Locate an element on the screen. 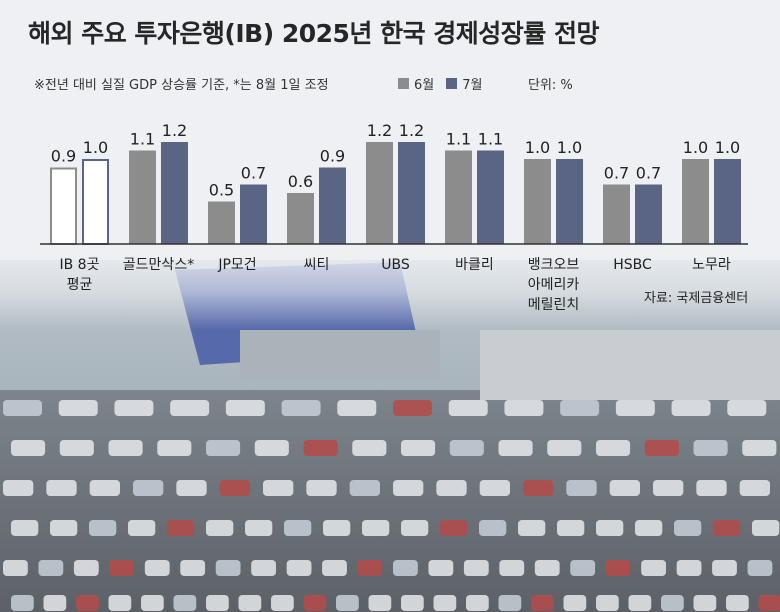  value-label-june-1: 1.1 is located at coordinates (142, 139).